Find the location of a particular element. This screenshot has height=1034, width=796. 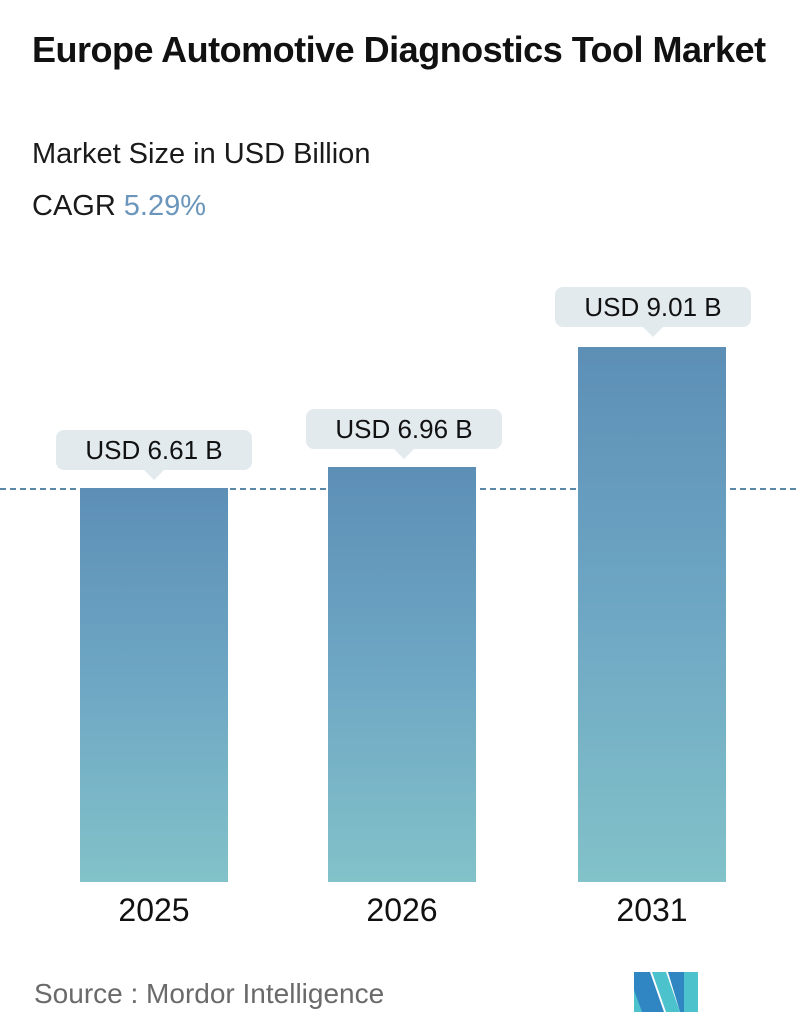

value-label-2031: USD 9.01 B is located at coordinates (653, 312).